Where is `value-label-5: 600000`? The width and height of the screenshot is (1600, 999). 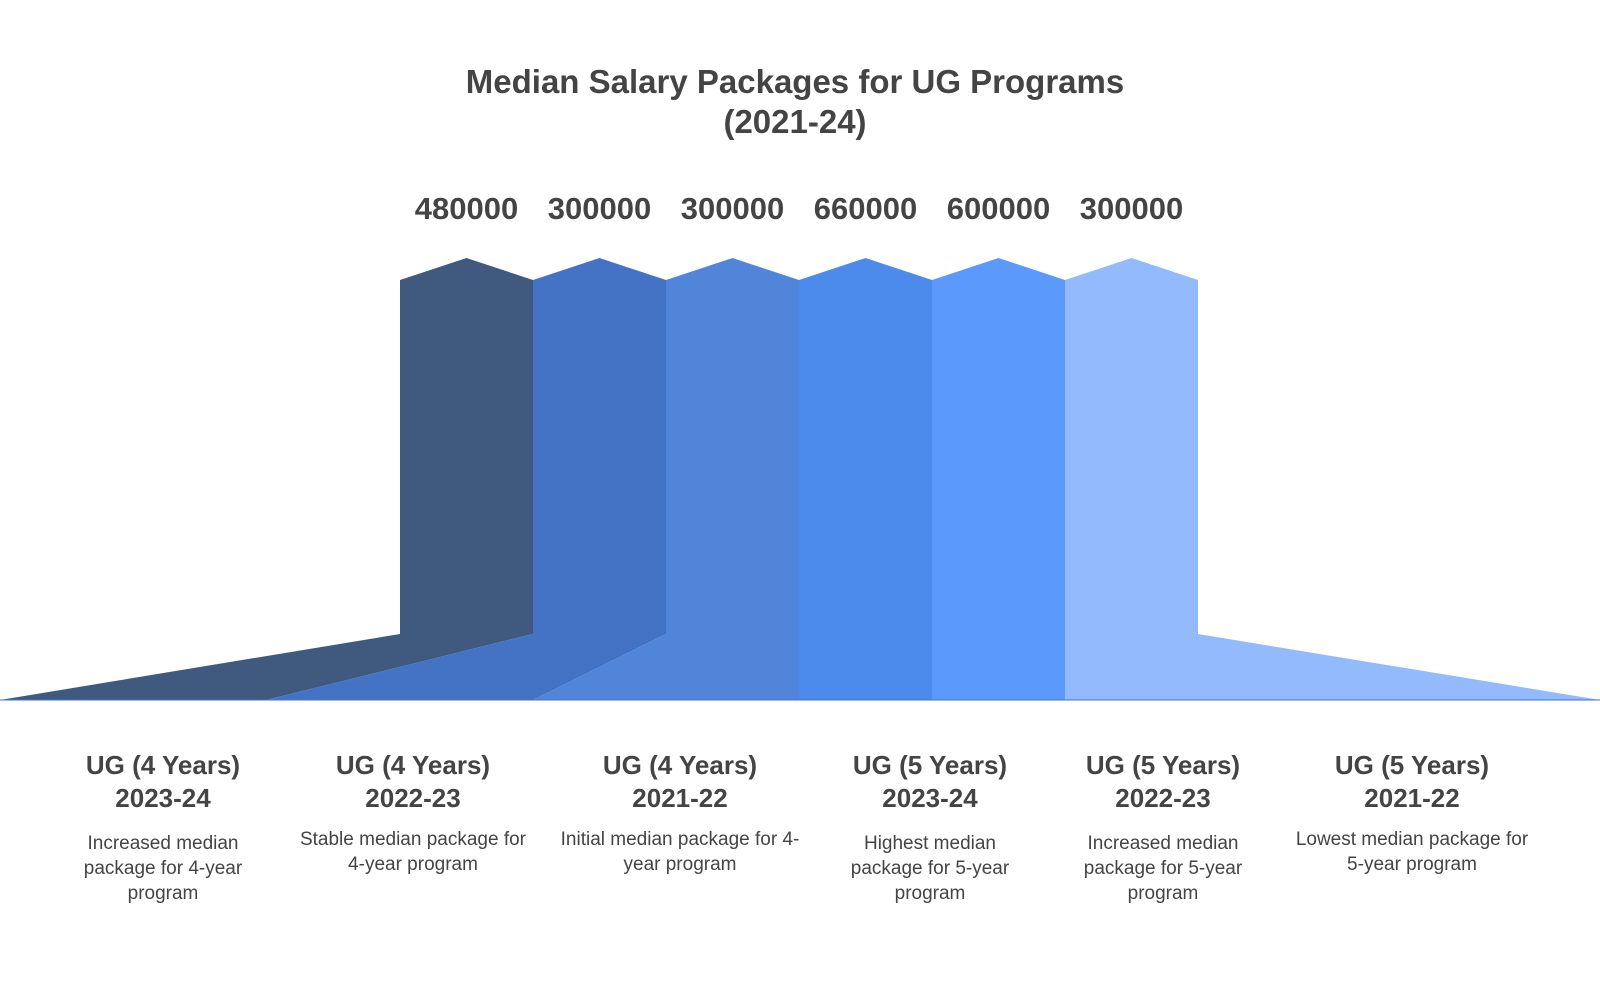
value-label-5: 600000 is located at coordinates (998, 208).